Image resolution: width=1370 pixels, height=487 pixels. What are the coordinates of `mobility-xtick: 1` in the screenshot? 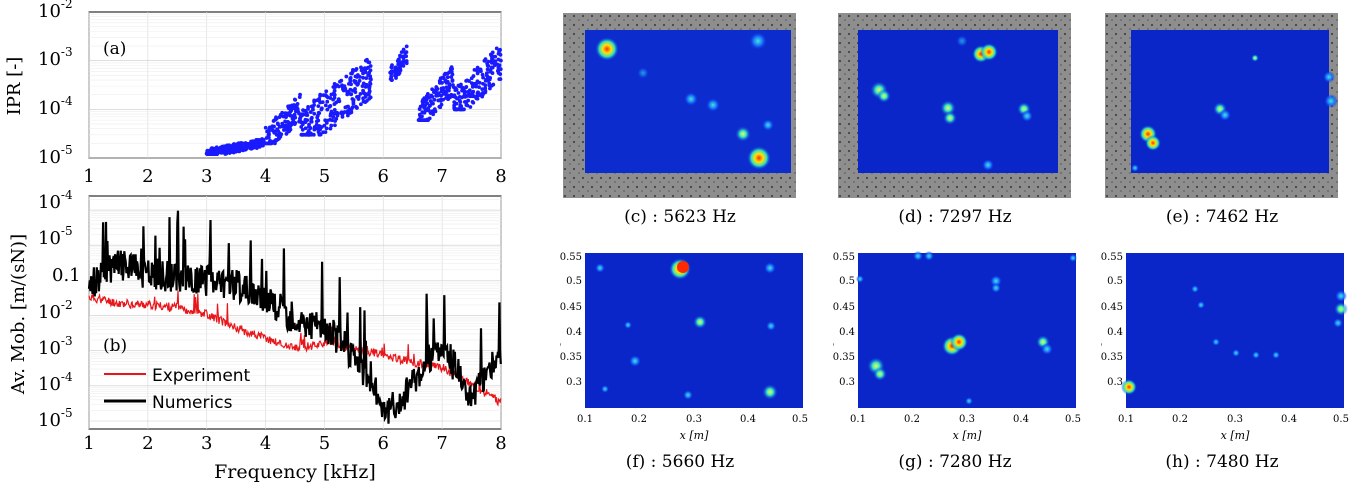 It's located at (88, 443).